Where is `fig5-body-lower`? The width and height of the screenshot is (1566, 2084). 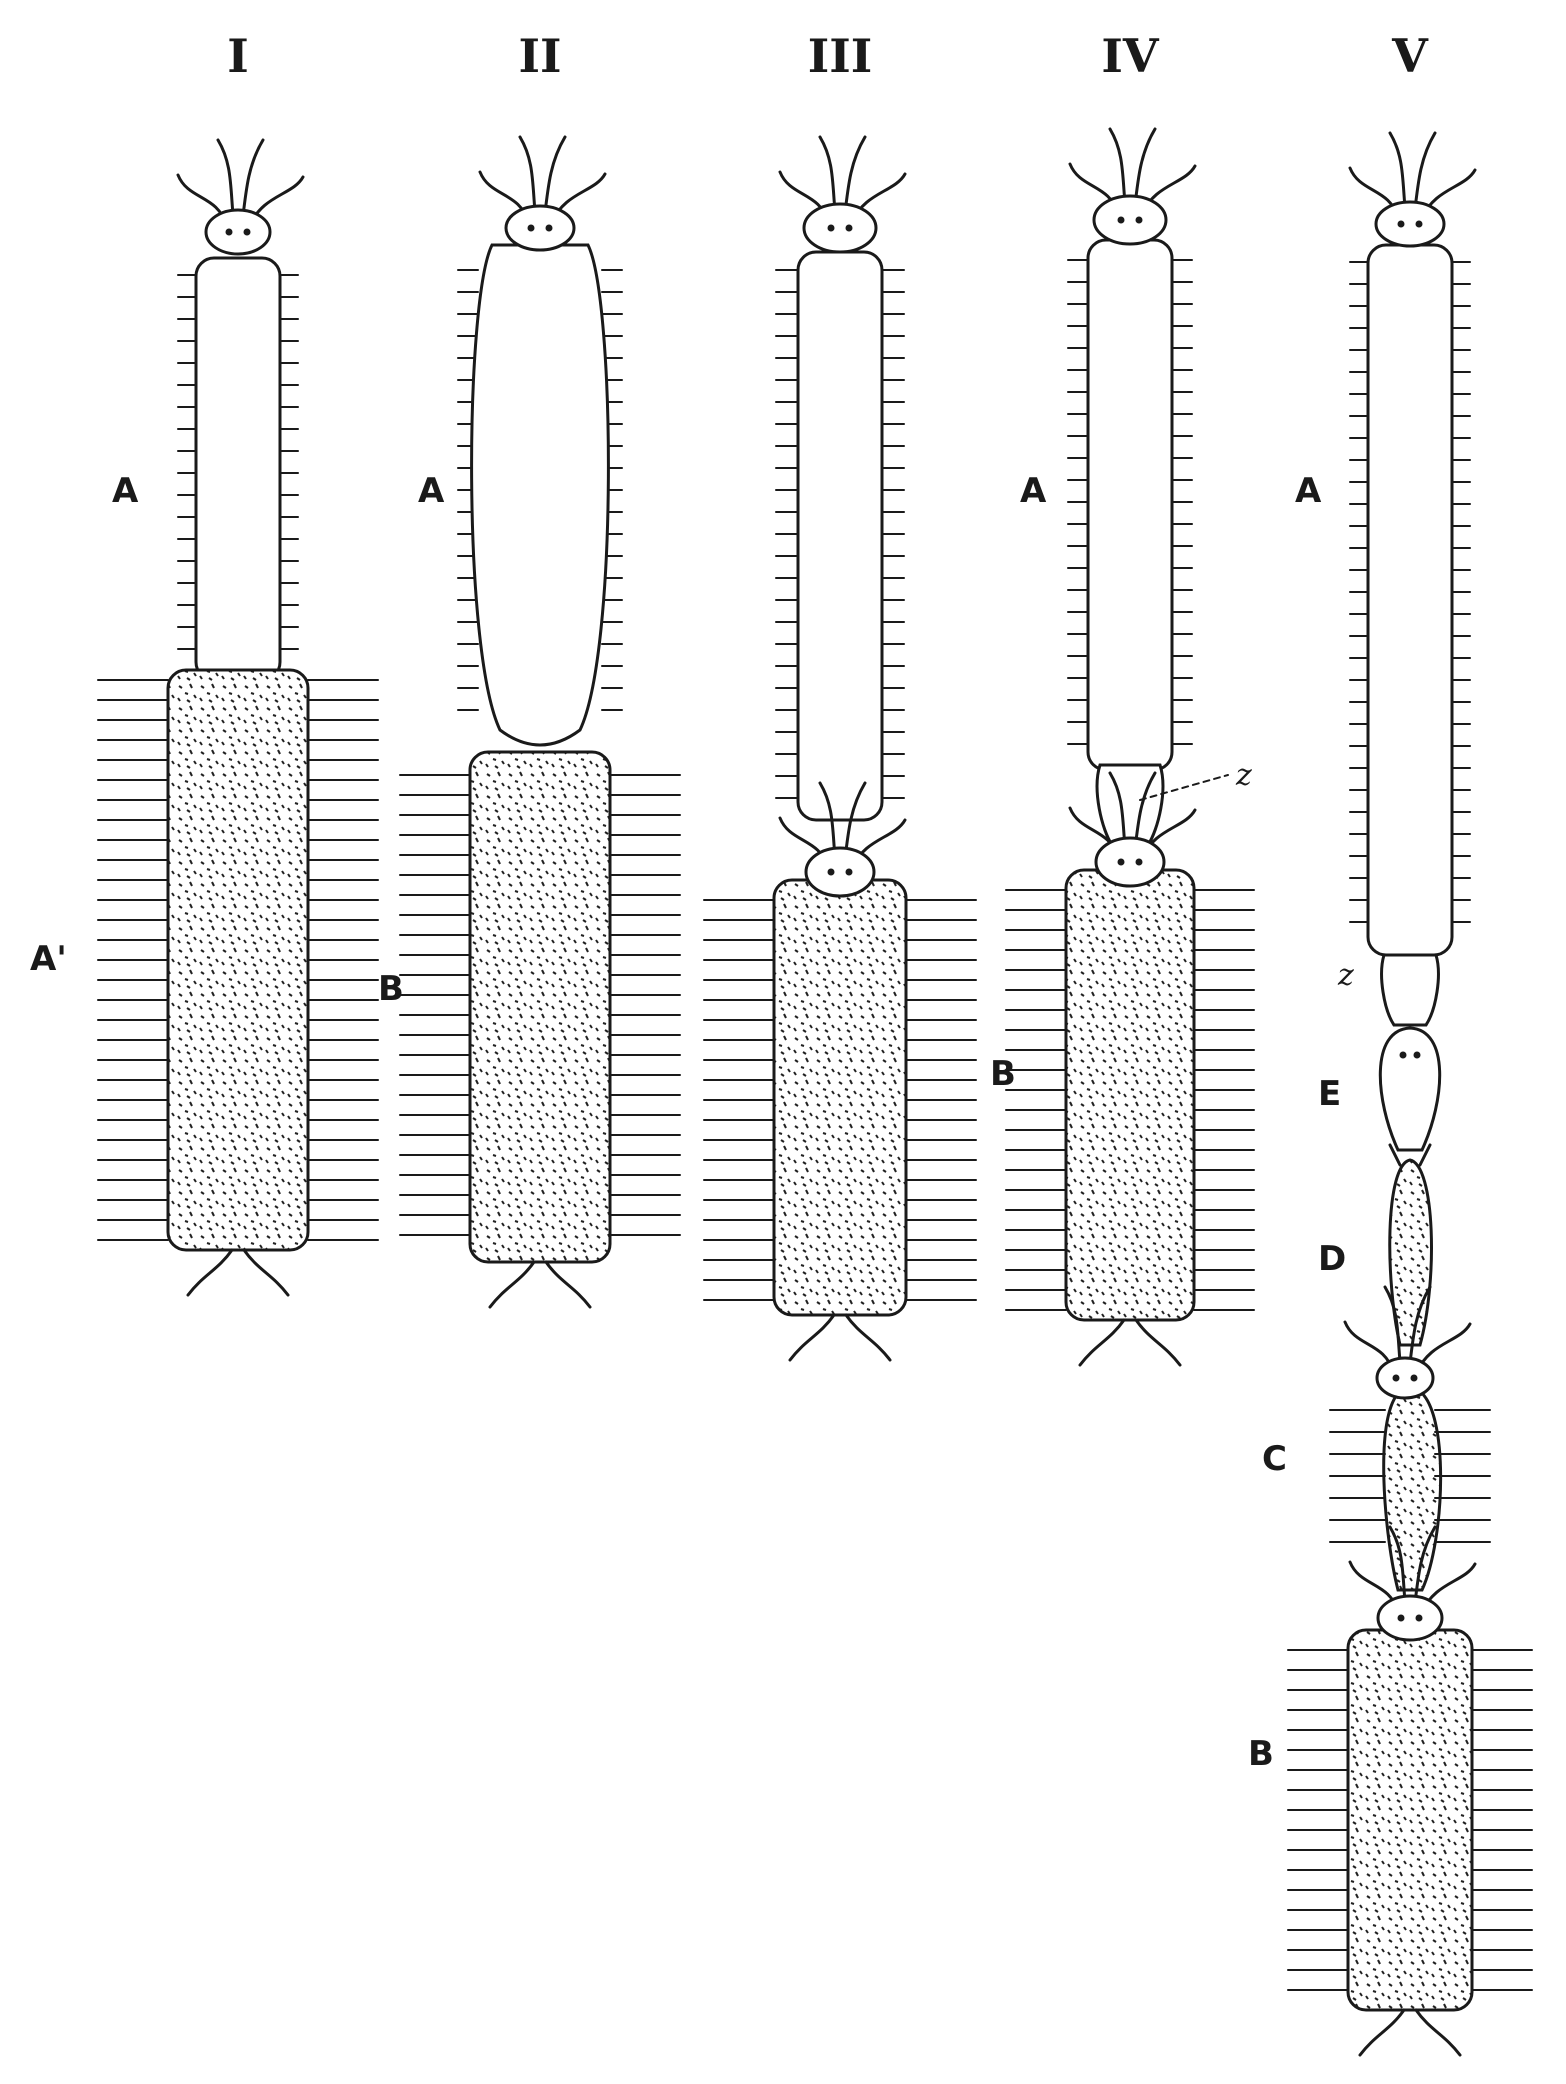
fig5-body-lower is located at coordinates (1410, 1820).